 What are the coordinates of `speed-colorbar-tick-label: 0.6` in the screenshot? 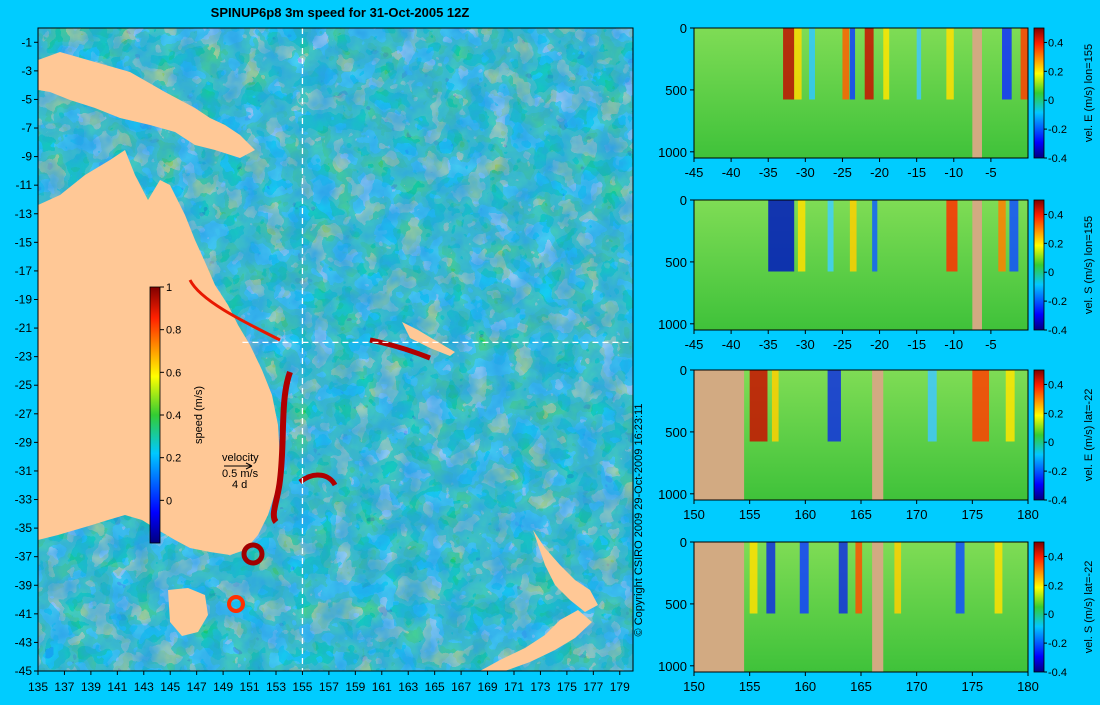 It's located at (173, 373).